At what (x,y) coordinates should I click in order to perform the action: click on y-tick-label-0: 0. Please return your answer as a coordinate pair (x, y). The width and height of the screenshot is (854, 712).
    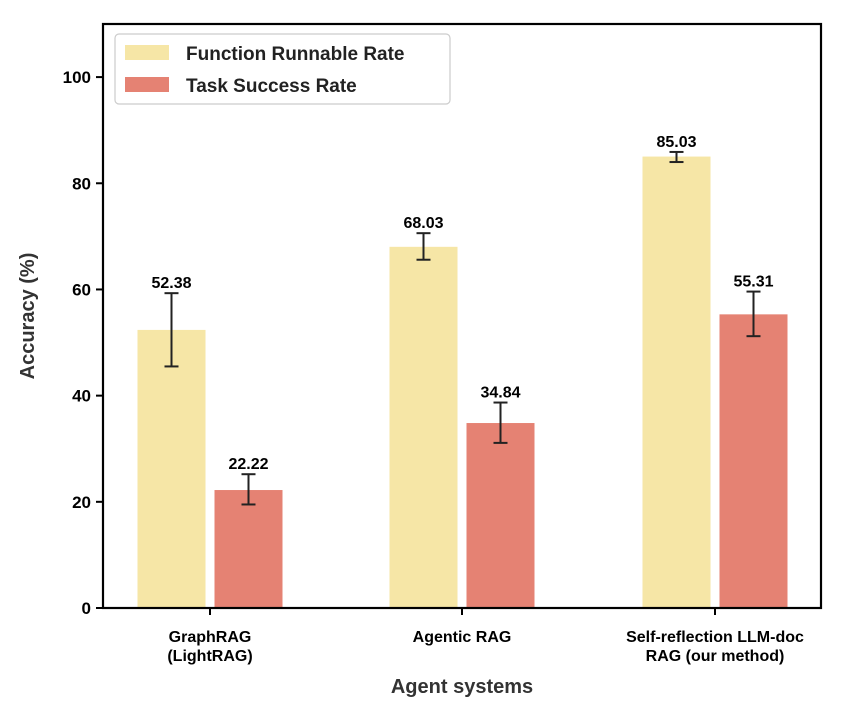
    Looking at the image, I should click on (86, 608).